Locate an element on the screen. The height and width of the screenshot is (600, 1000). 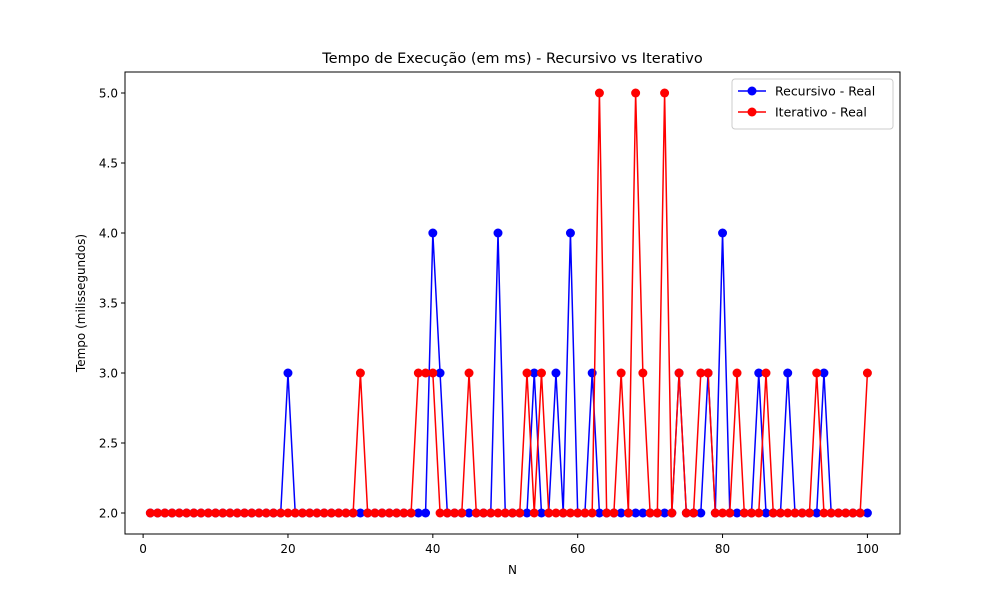
legend-label: Recursivo - Real is located at coordinates (825, 91).